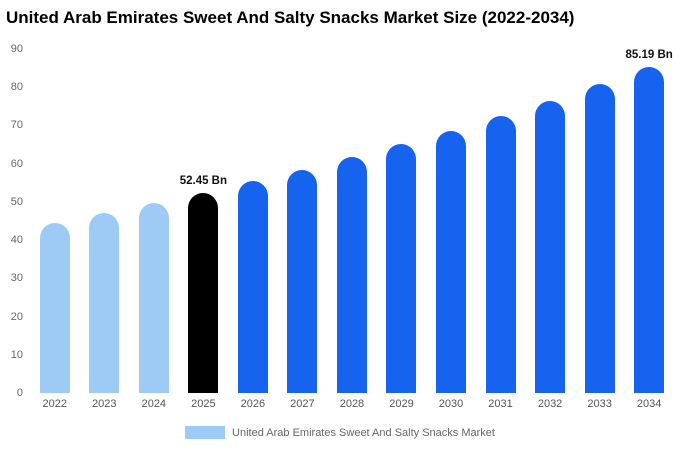 The width and height of the screenshot is (680, 450). Describe the element at coordinates (599, 404) in the screenshot. I see `x-axis-tick-label: 2033` at that location.